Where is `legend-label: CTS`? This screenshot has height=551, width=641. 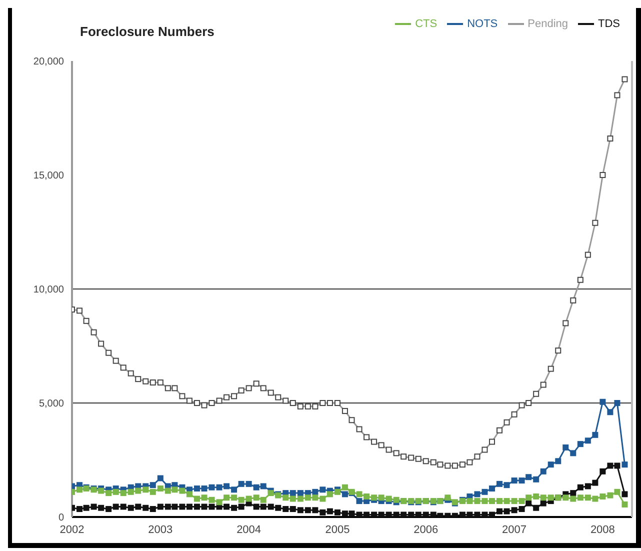
legend-label: CTS is located at coordinates (426, 24).